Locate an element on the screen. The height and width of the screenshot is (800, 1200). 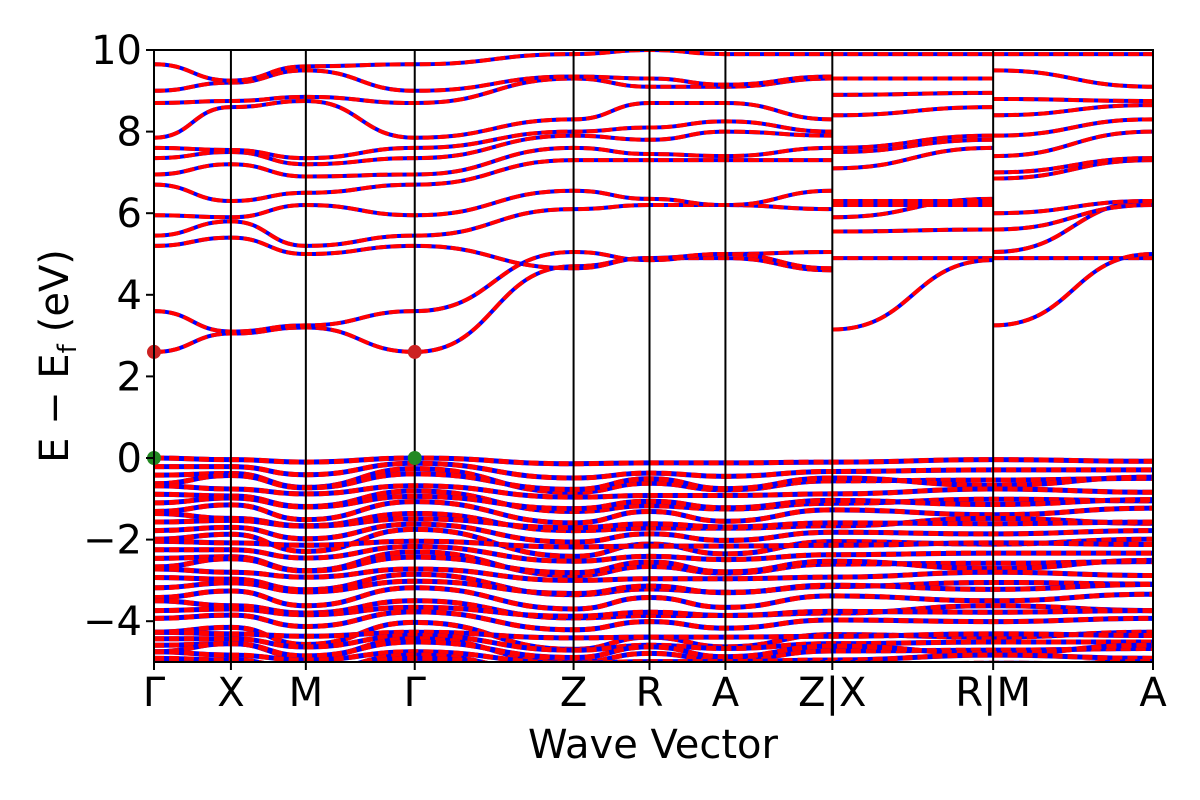
y-axis-ticks: −4 −2 0 2 4 6 8 10 is located at coordinates (118, 336).